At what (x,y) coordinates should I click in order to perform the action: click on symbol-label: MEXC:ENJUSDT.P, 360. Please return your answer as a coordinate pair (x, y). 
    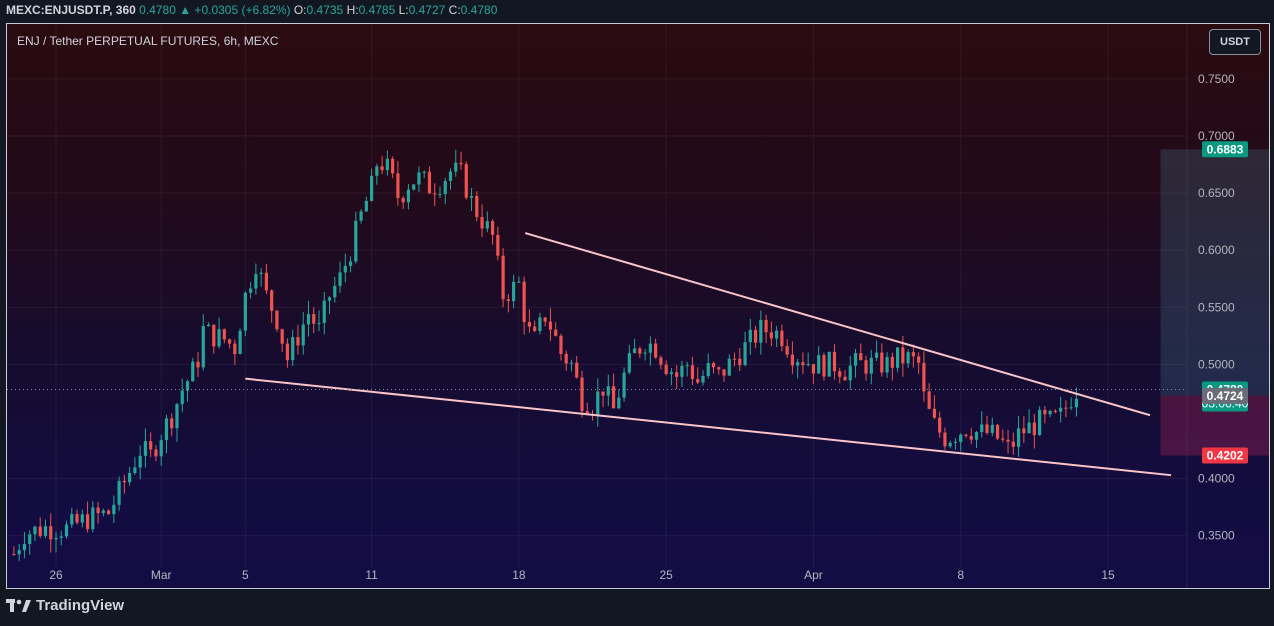
    Looking at the image, I should click on (71, 10).